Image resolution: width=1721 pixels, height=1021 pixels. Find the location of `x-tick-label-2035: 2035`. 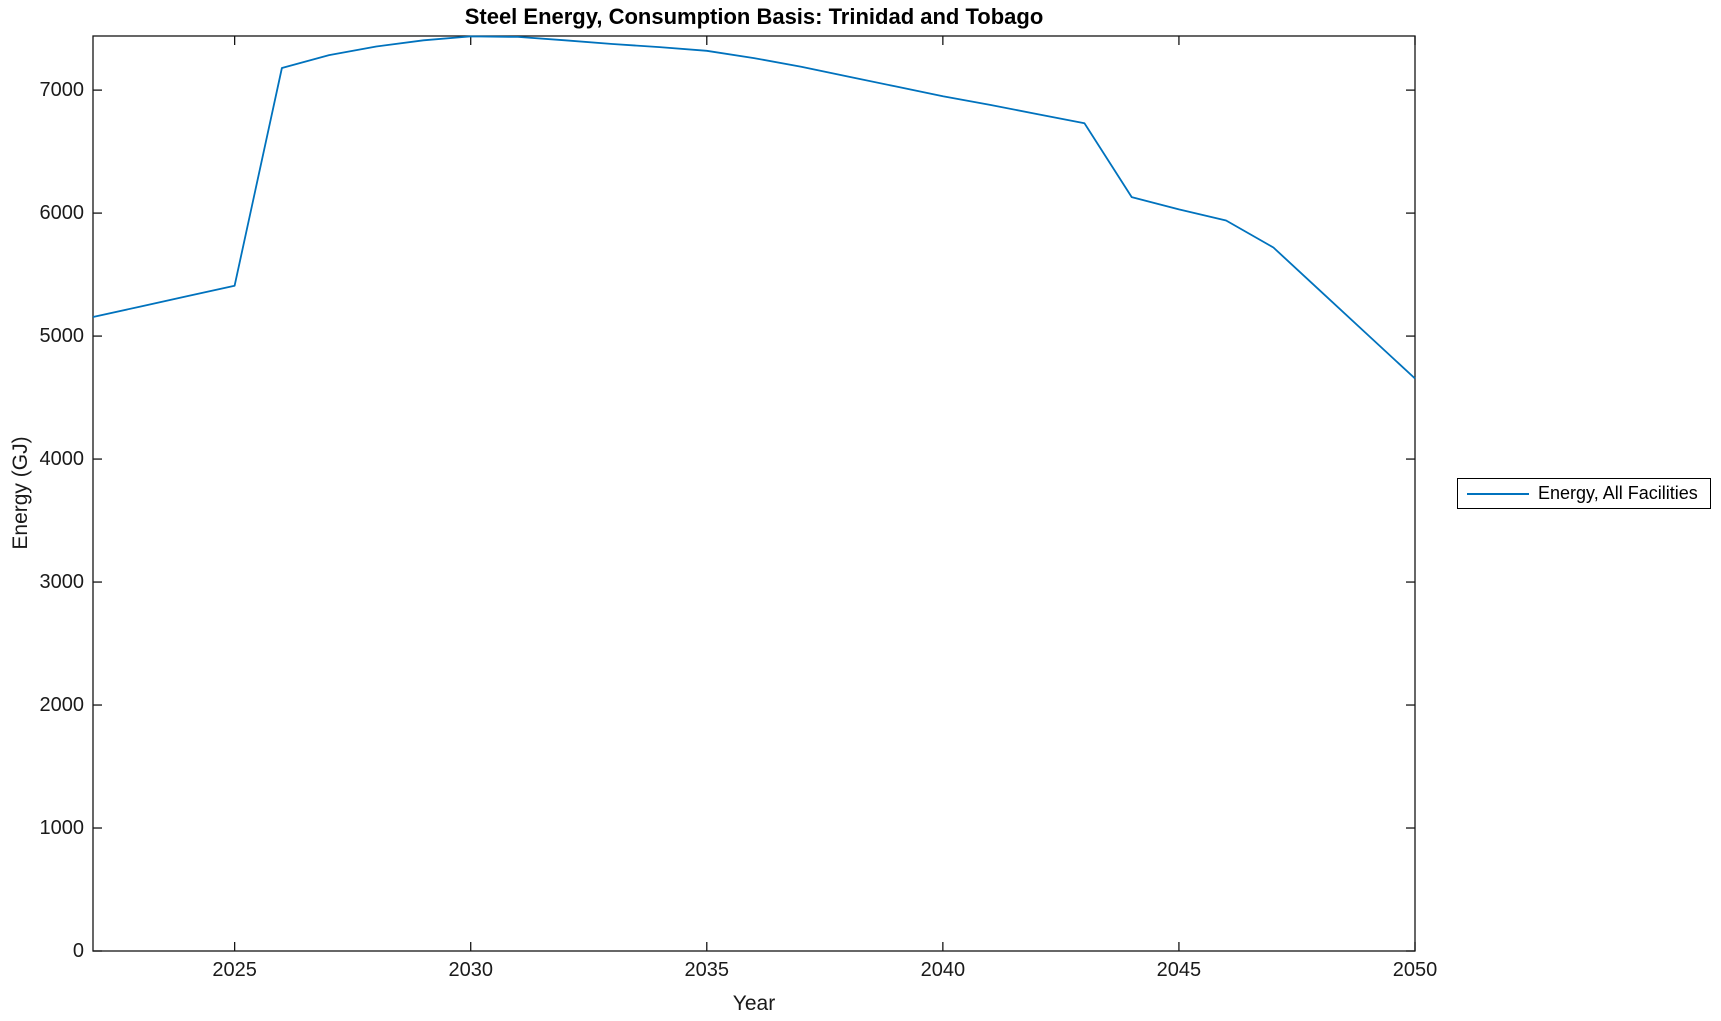

x-tick-label-2035: 2035 is located at coordinates (707, 970).